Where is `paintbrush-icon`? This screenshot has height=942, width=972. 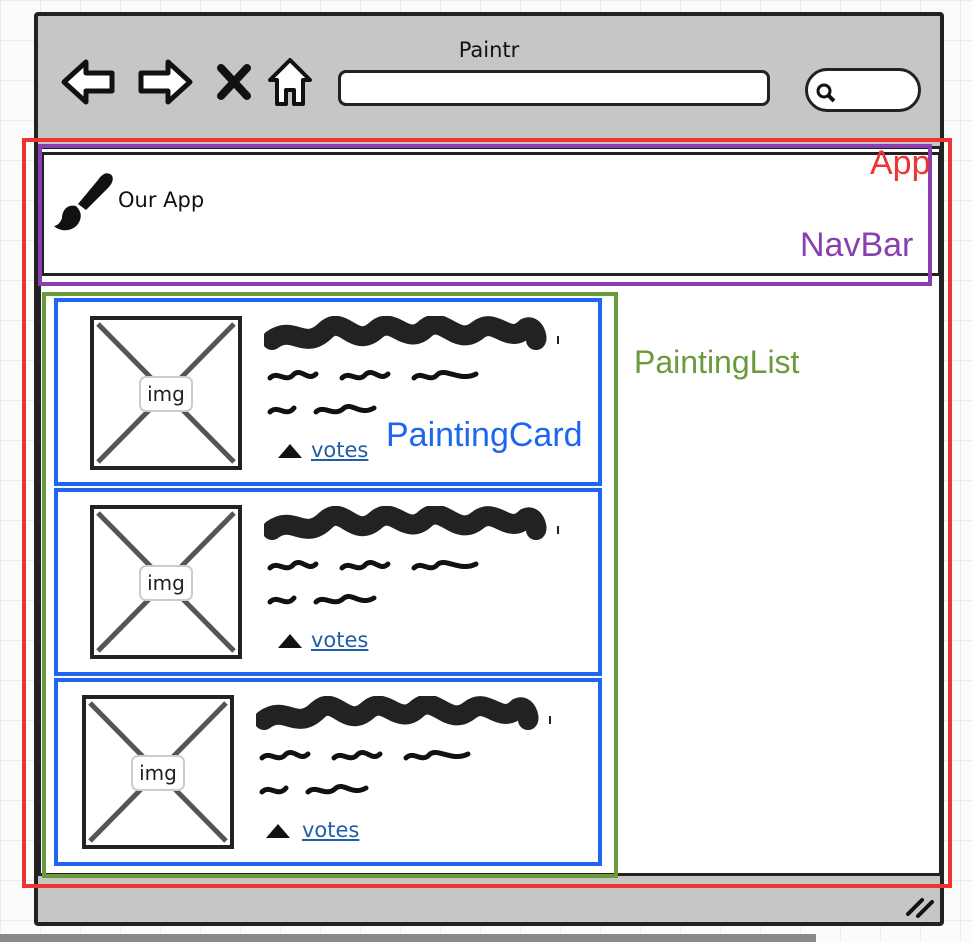 paintbrush-icon is located at coordinates (83, 202).